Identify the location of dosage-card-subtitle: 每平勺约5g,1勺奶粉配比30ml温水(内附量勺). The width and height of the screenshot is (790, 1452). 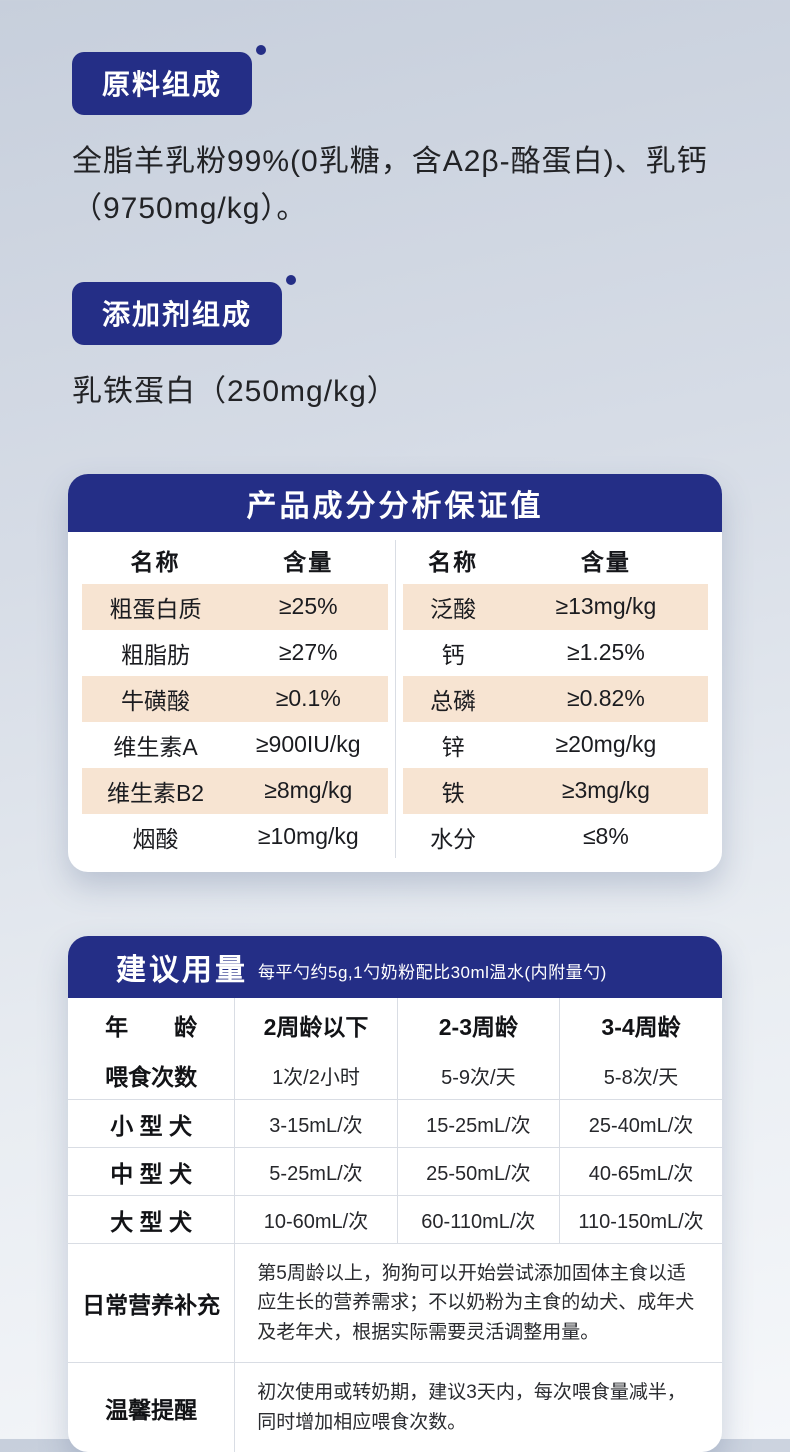
(432, 970).